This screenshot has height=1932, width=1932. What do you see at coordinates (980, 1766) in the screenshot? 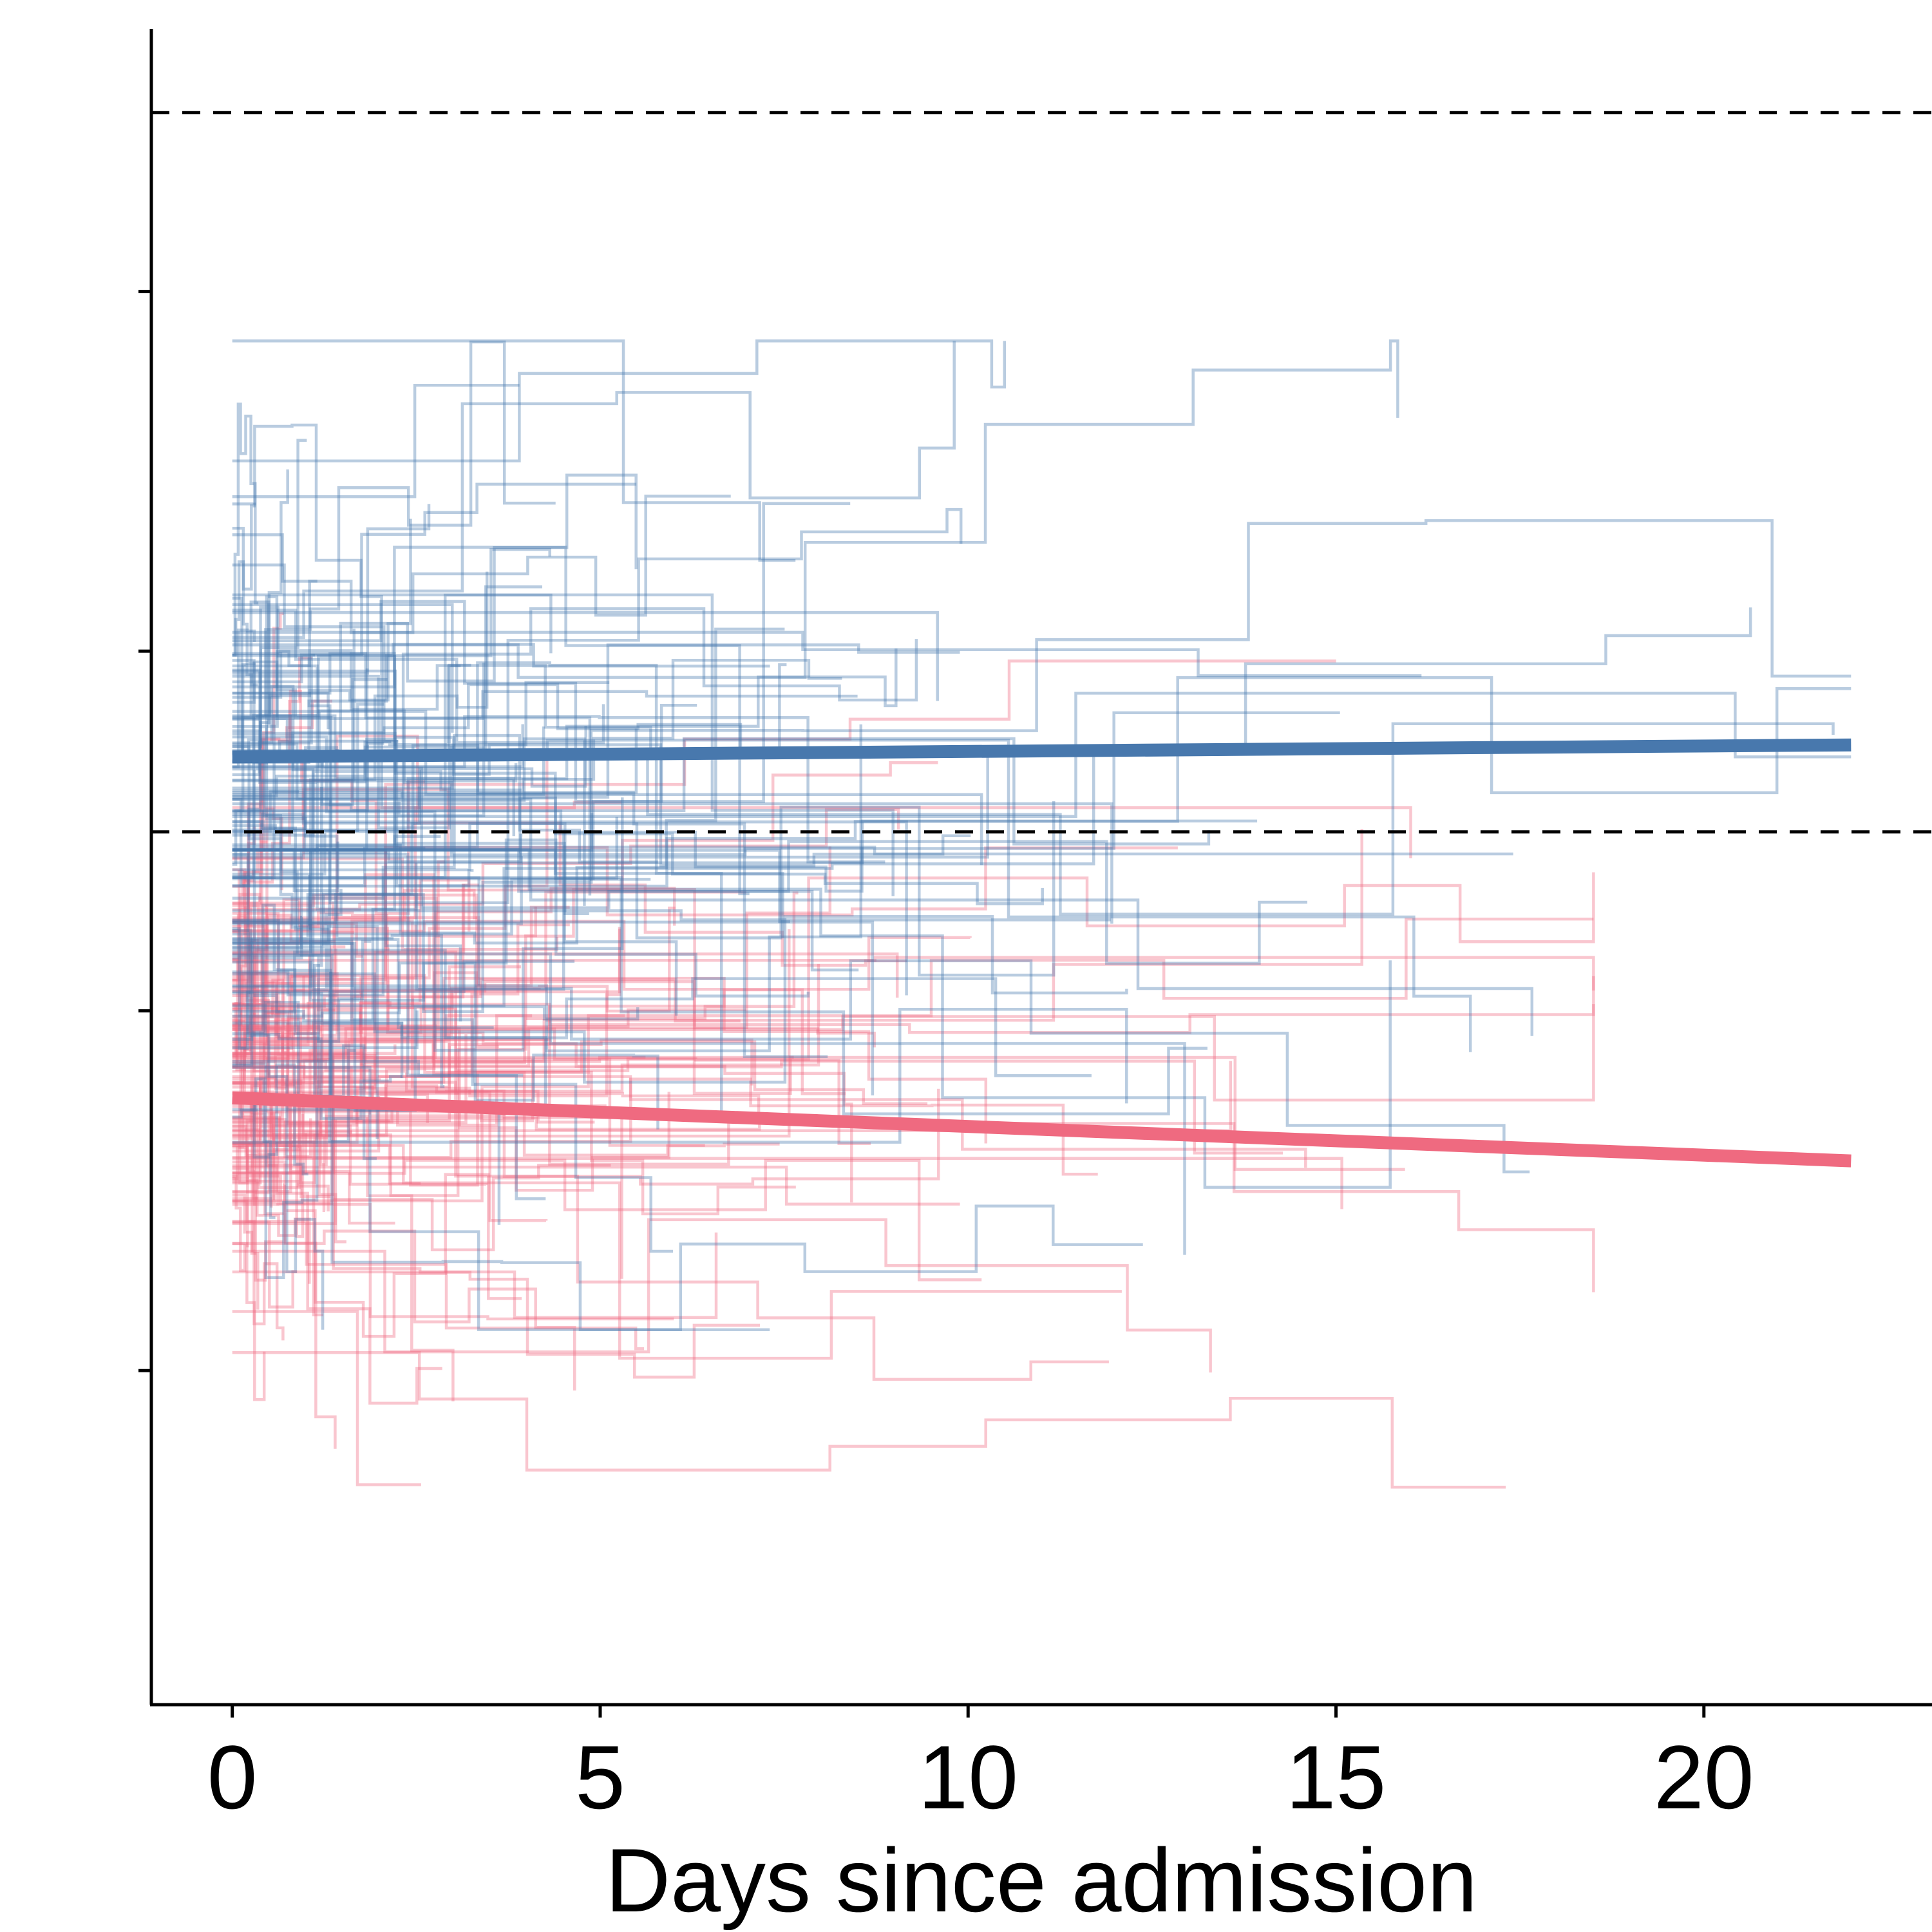
I see `x-ticks: 0 5 10 15 20` at bounding box center [980, 1766].